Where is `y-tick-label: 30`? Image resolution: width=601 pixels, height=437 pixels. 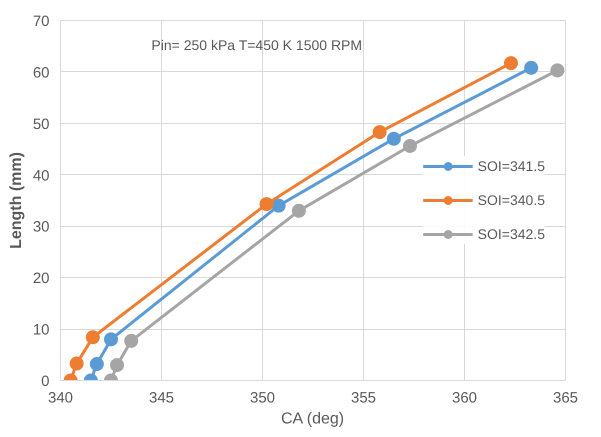
y-tick-label: 30 is located at coordinates (41, 227).